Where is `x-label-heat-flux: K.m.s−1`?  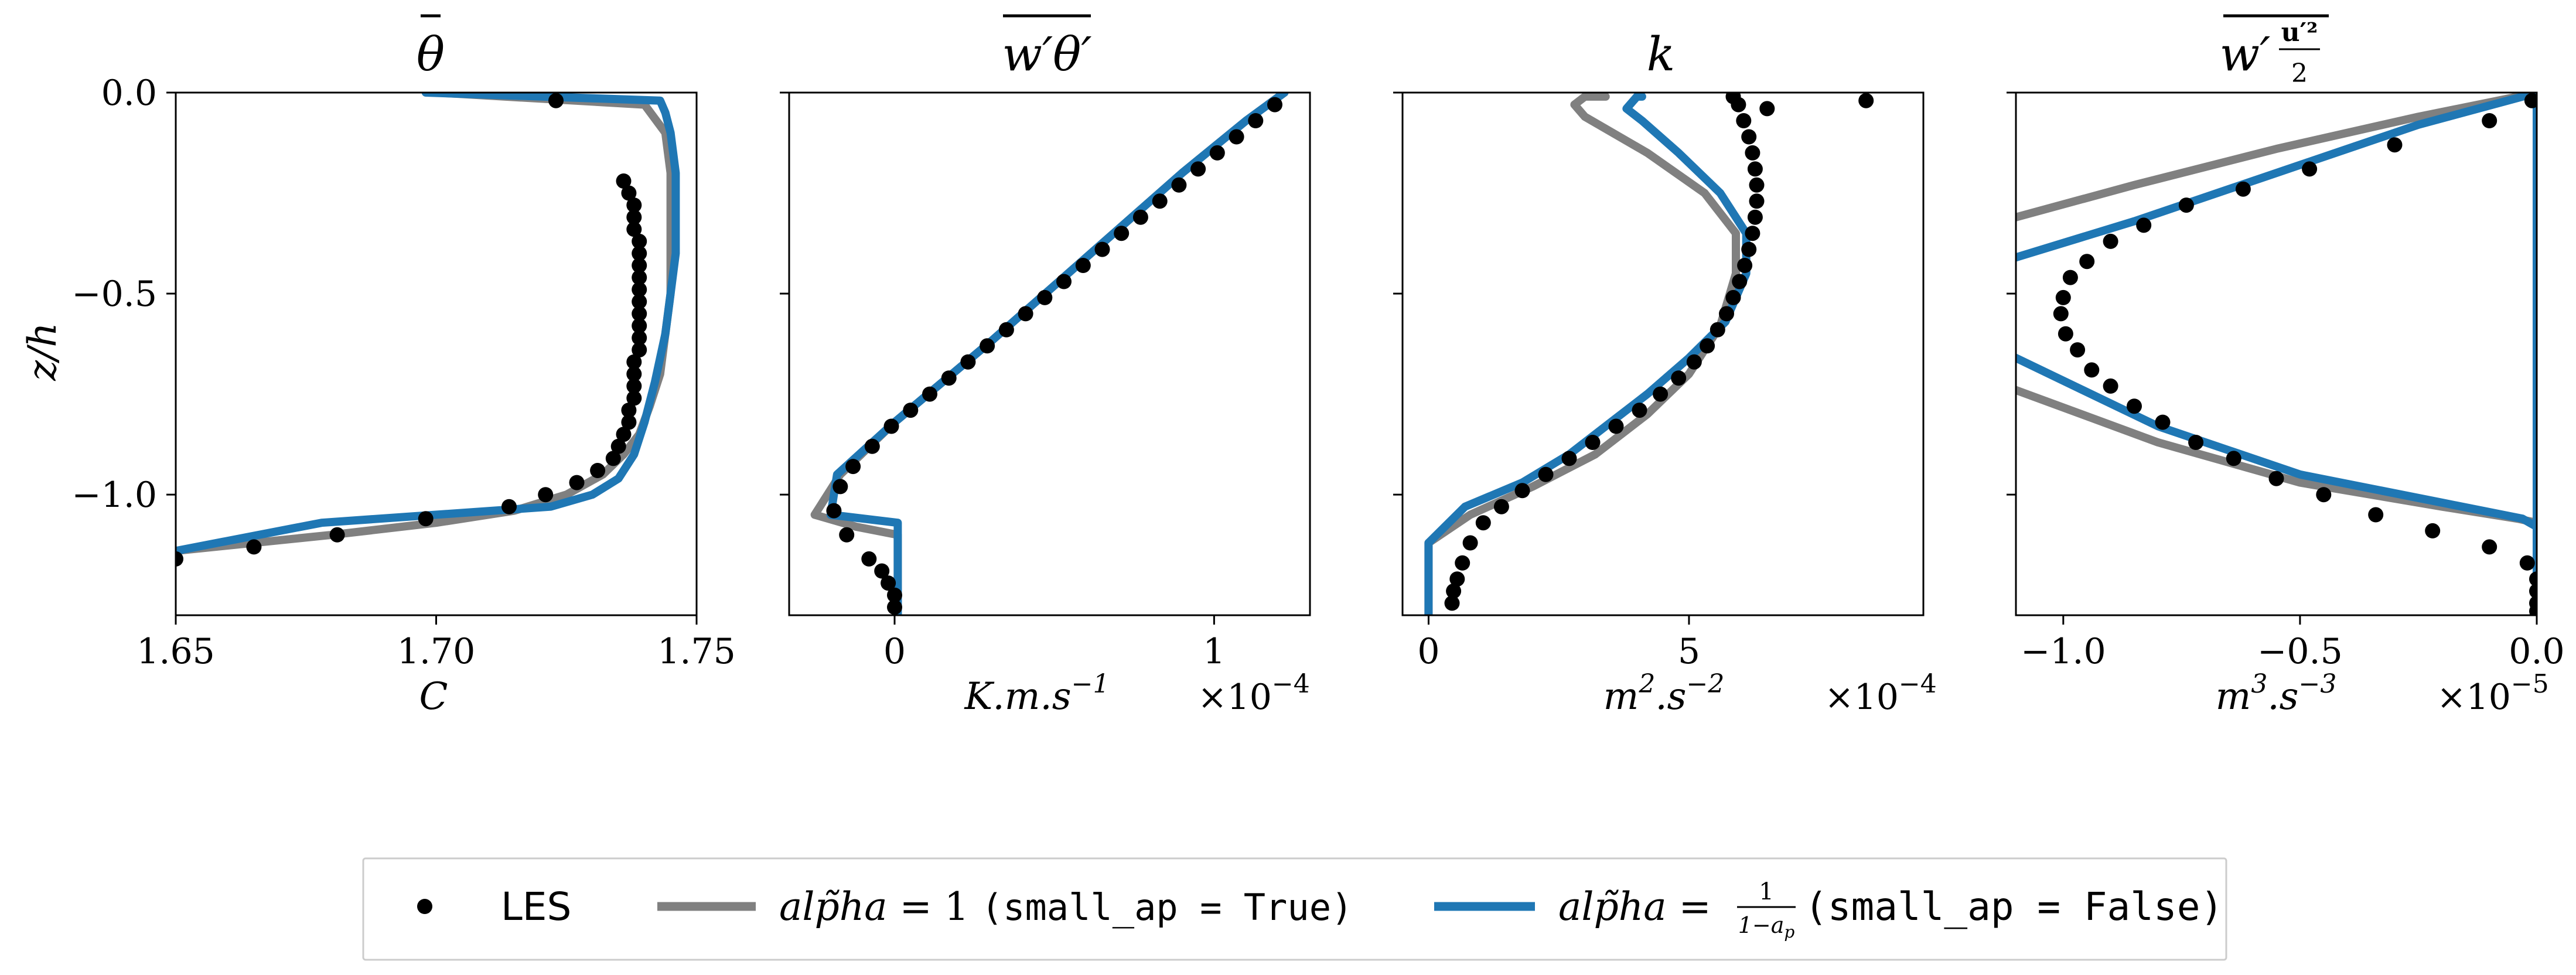 x-label-heat-flux: K.m.s−1 is located at coordinates (1037, 694).